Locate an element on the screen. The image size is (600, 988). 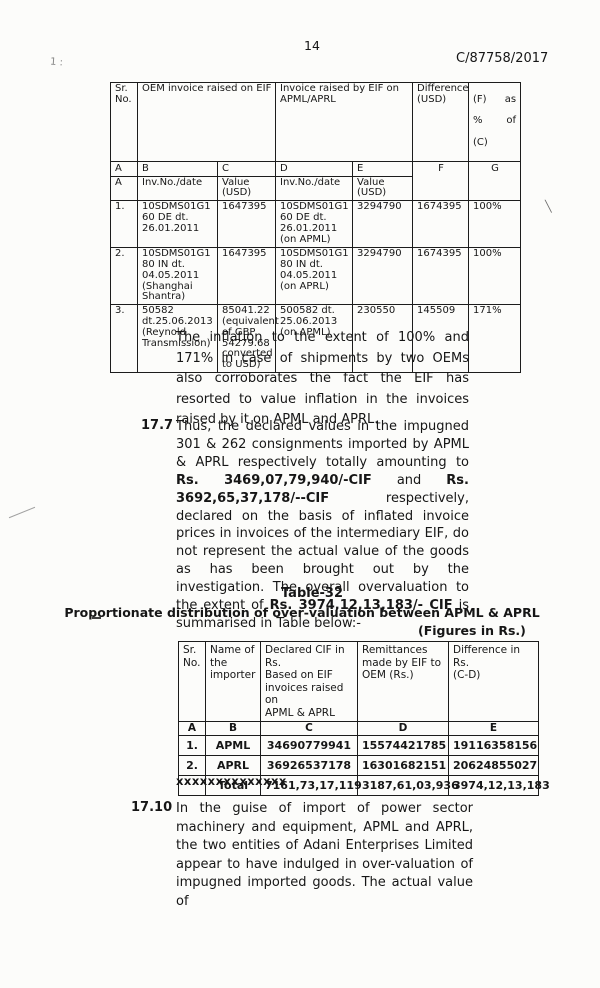
sub-inv-no-date-oem: Inv.No./date is located at coordinates (177, 188).